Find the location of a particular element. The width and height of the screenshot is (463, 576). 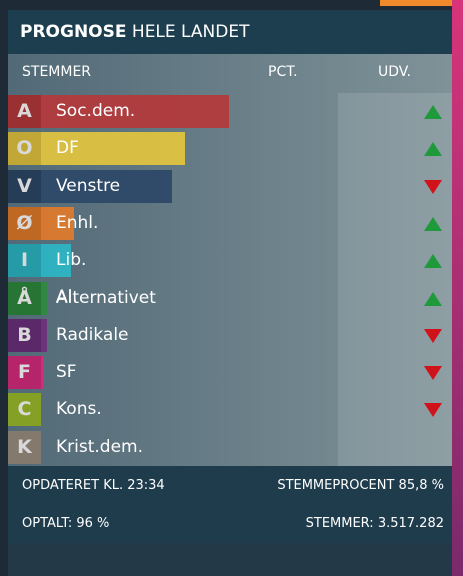

party-letter: O is located at coordinates (24, 149).